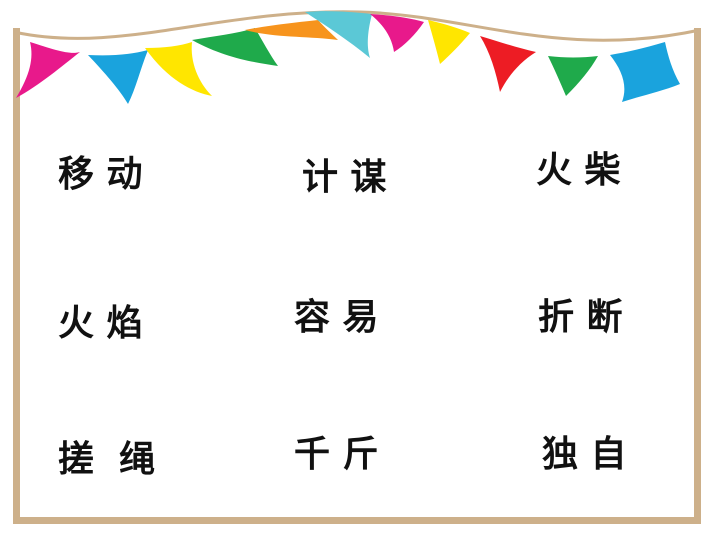  I want to click on word-5: 折 断, so click(580, 317).